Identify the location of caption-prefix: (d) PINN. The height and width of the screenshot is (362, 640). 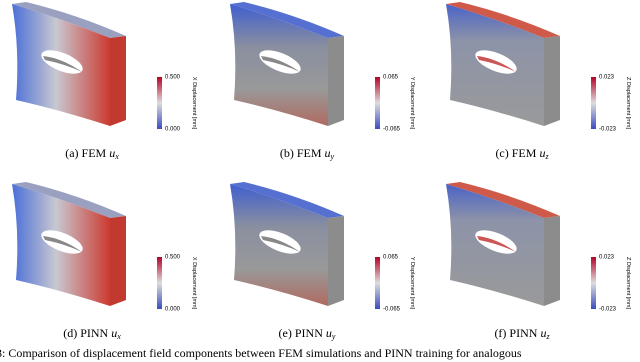
(85, 333).